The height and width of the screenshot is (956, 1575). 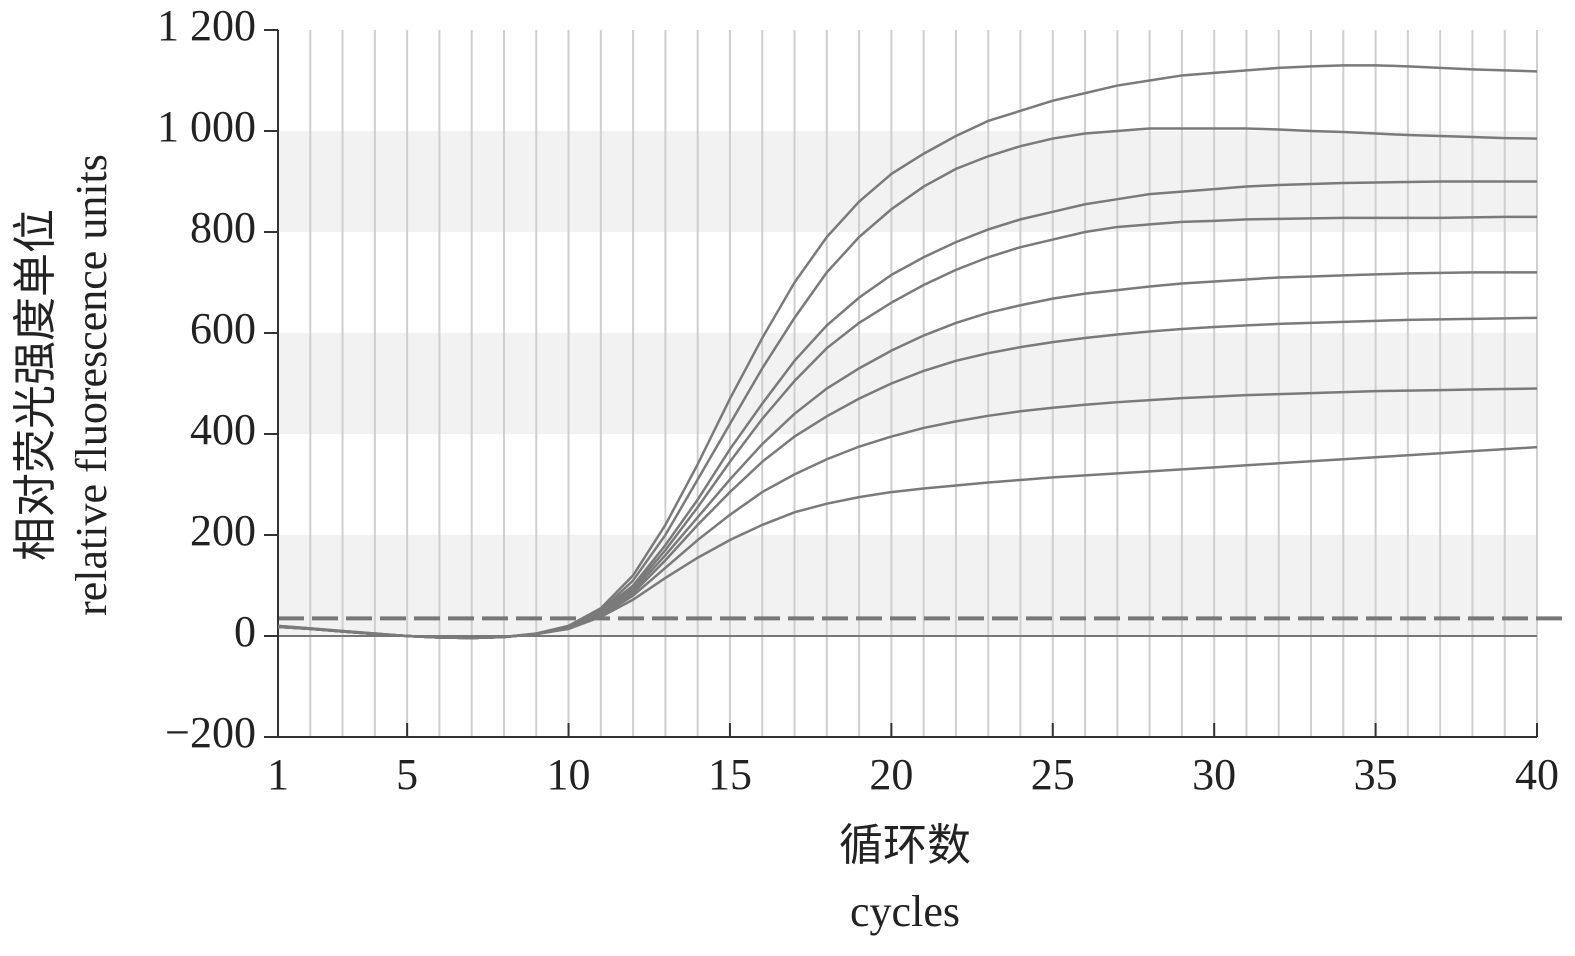 I want to click on y-tick-label: 0, so click(x=245, y=631).